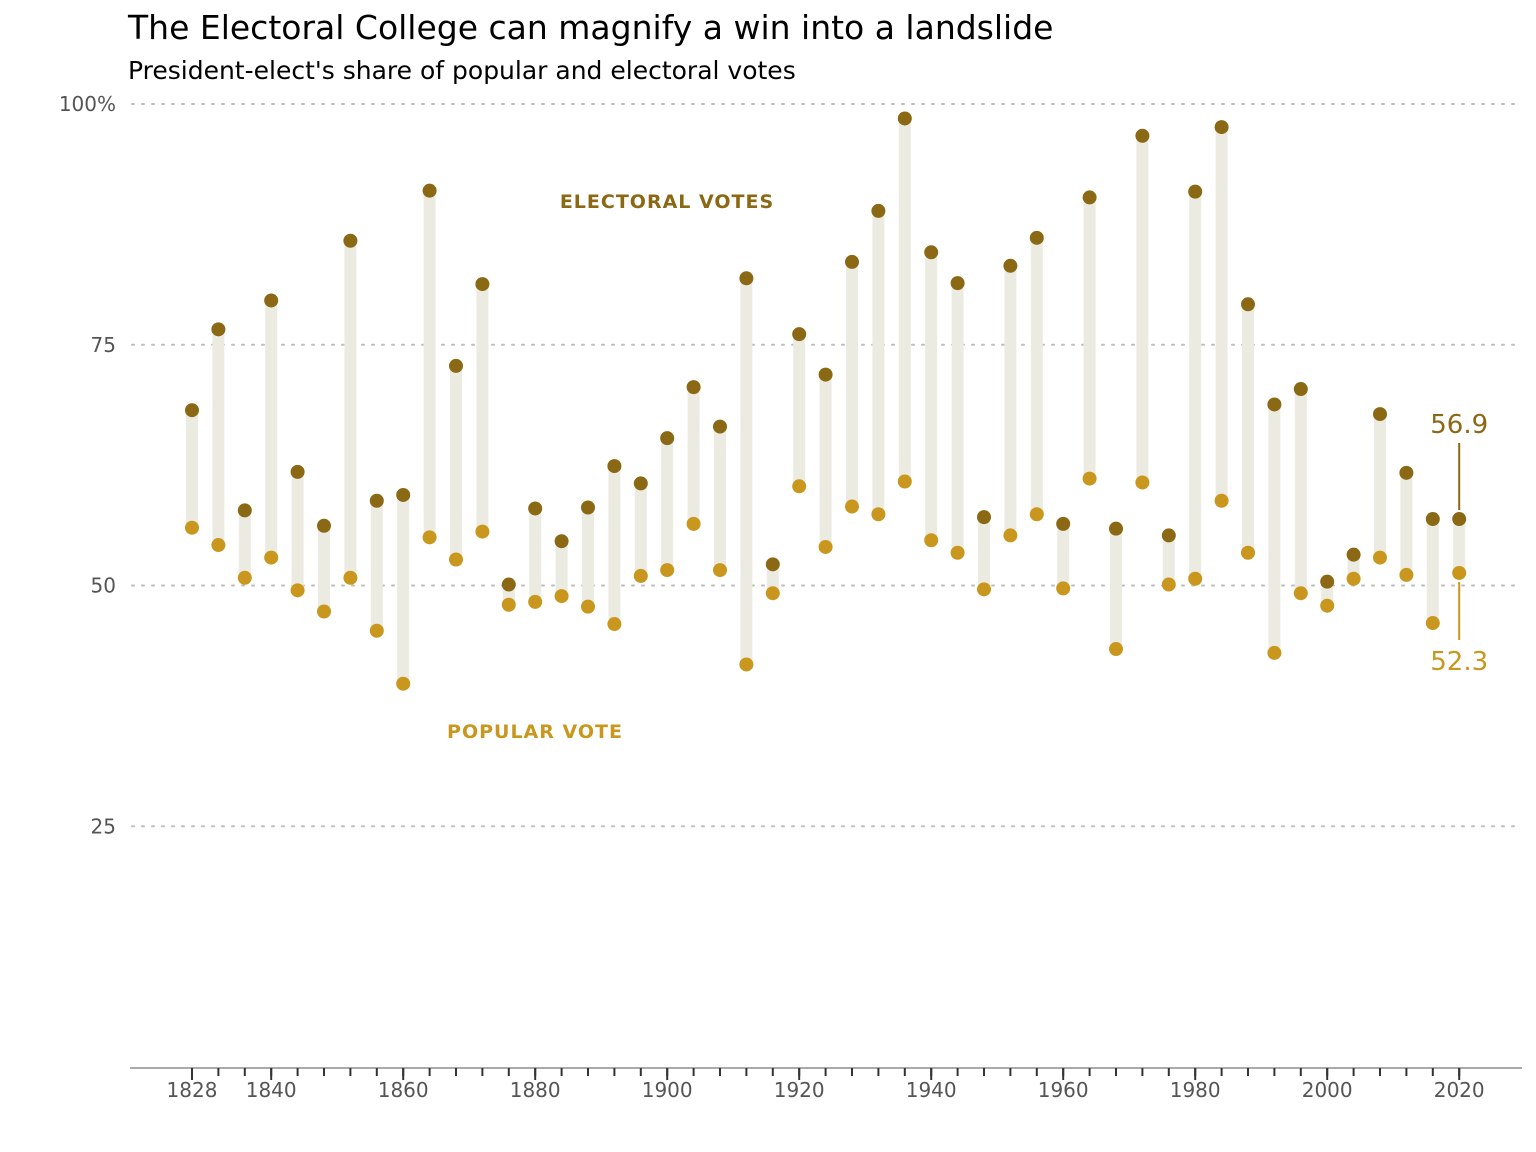 The width and height of the screenshot is (1536, 1152). I want to click on popular-point-2004, so click(1353, 578).